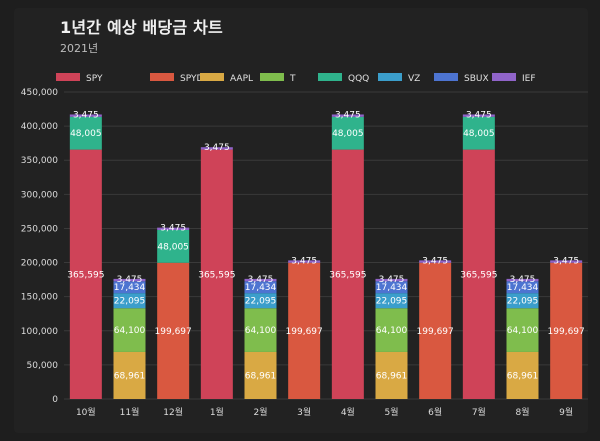 The width and height of the screenshot is (600, 441). Describe the element at coordinates (390, 77) in the screenshot. I see `legend-swatch-vz` at that location.